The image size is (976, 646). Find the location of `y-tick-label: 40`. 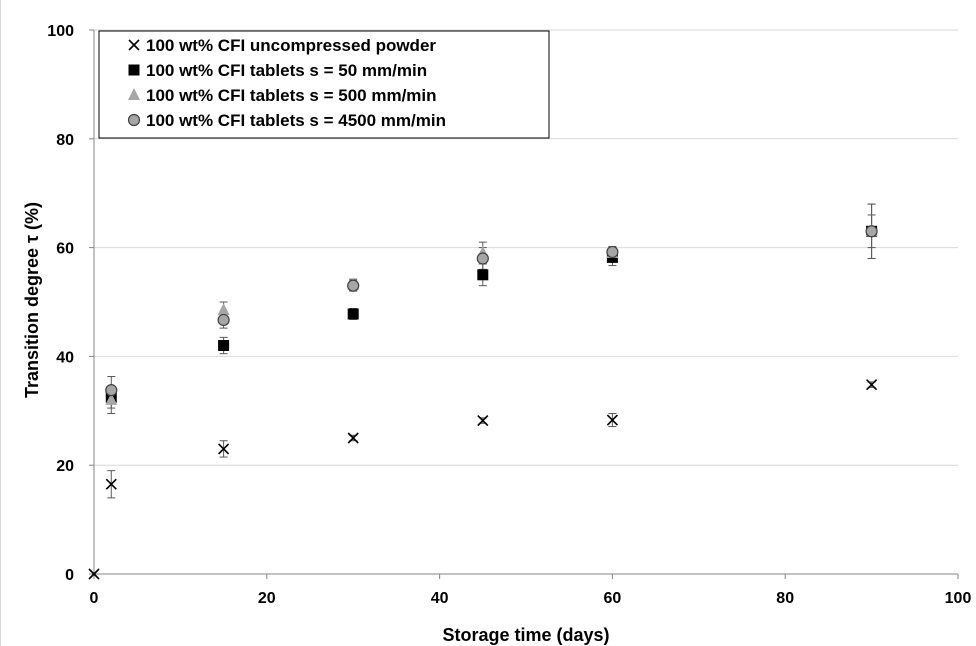

y-tick-label: 40 is located at coordinates (65, 357).